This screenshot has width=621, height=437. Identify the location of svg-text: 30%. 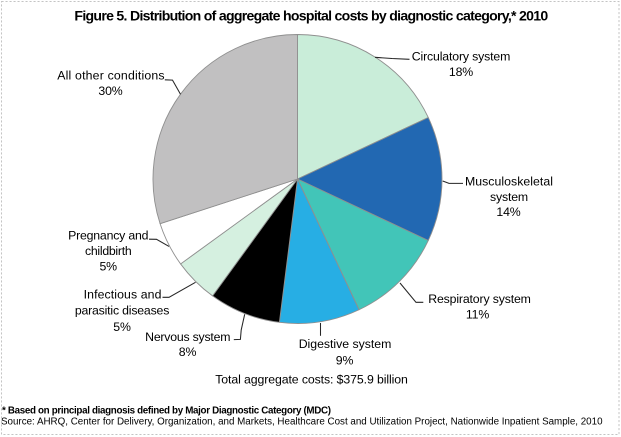
(110, 91).